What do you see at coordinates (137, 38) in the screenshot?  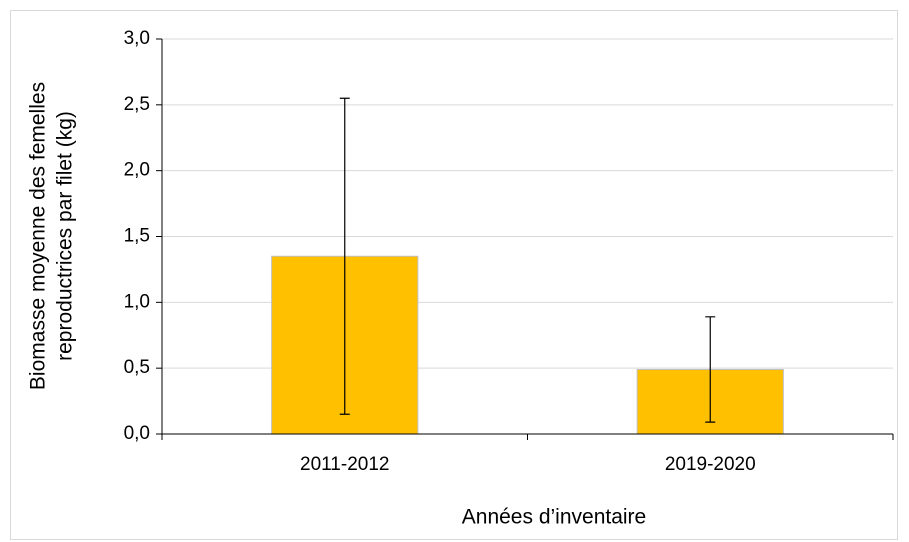 I see `y-tick-label: 3,0` at bounding box center [137, 38].